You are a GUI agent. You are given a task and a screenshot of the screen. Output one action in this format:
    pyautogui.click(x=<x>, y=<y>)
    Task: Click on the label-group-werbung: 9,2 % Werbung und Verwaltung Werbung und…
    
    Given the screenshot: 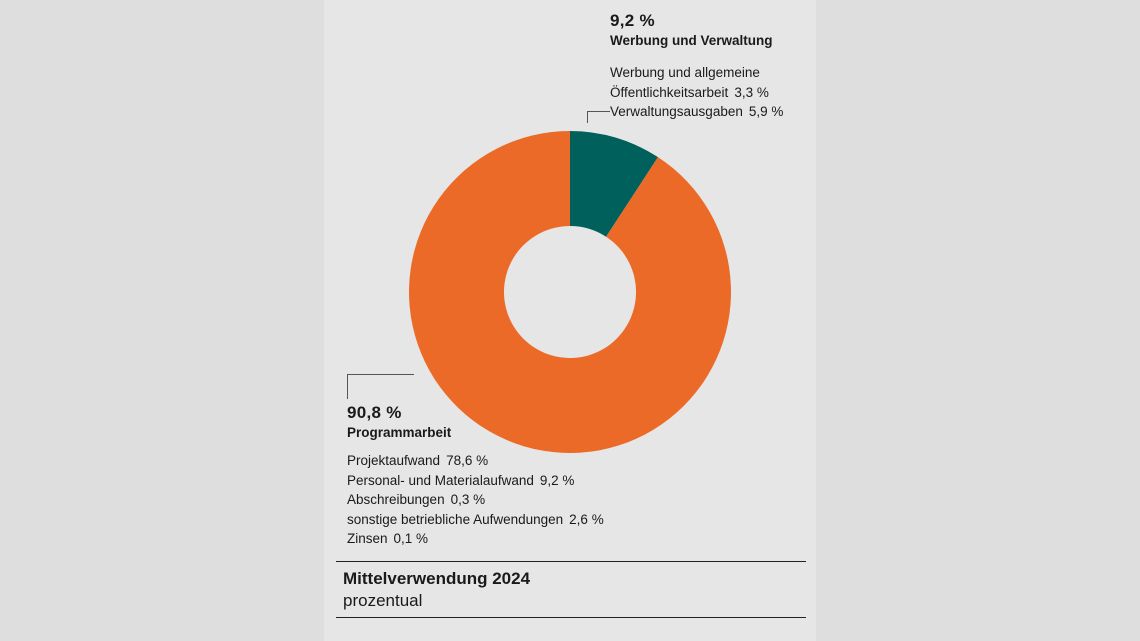 What is the action you would take?
    pyautogui.click(x=696, y=66)
    